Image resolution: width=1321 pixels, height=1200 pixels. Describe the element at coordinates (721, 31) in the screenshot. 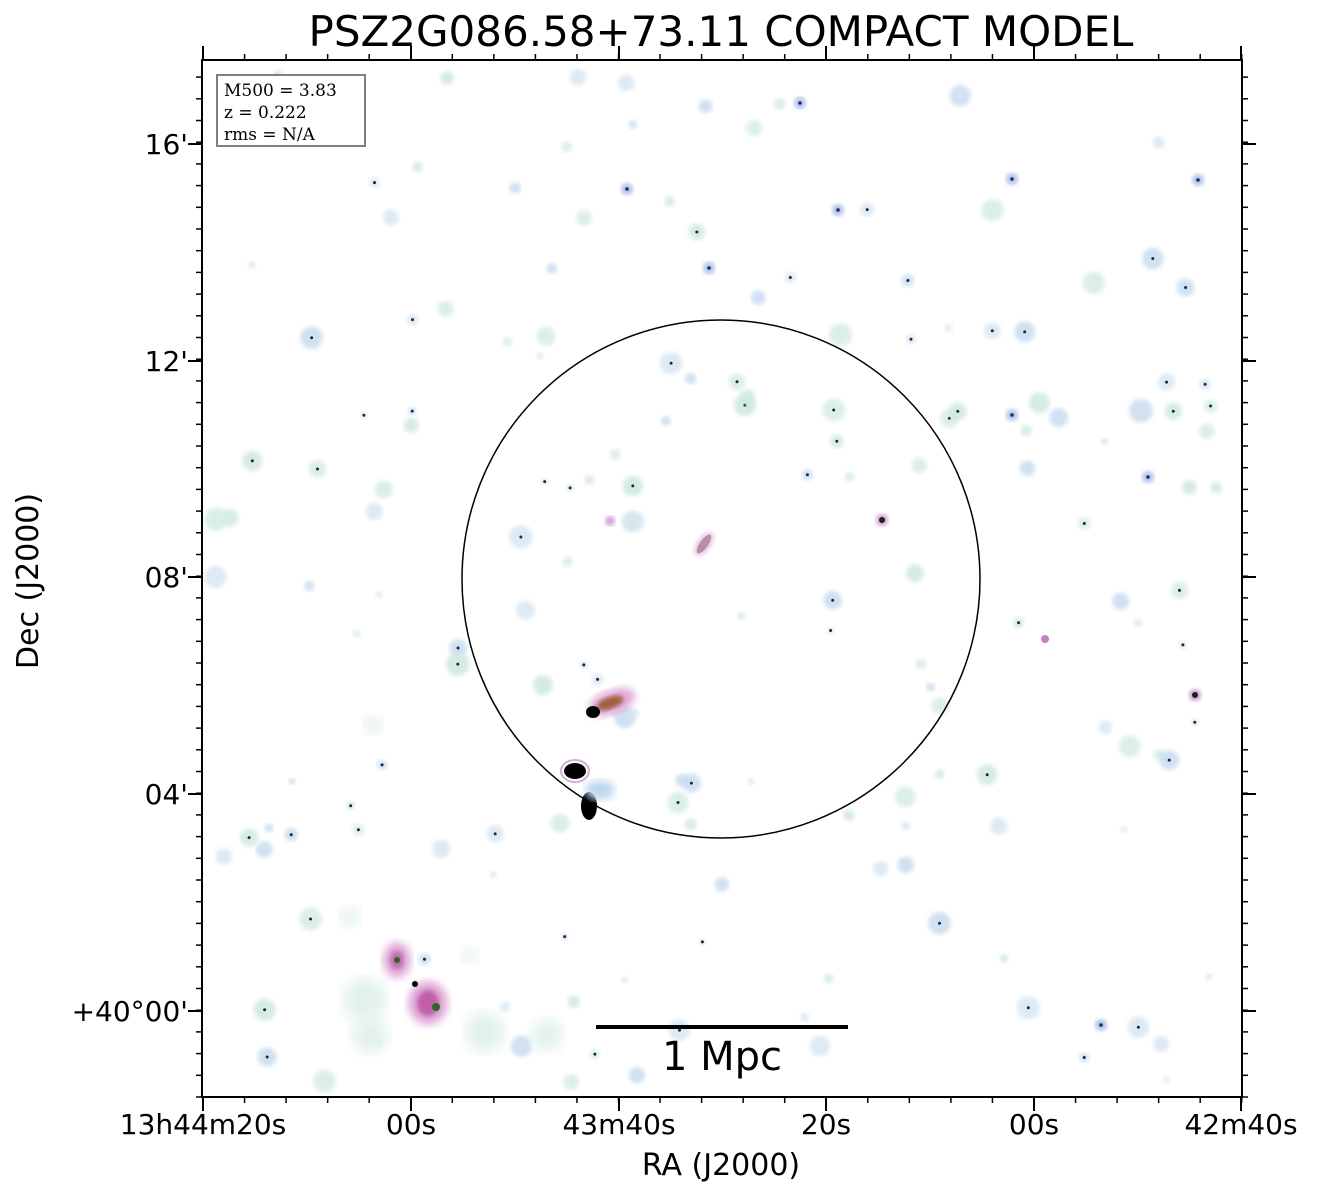

I see `figure-title: PSZ2G086.58+73.11 COMPACT MODEL` at that location.